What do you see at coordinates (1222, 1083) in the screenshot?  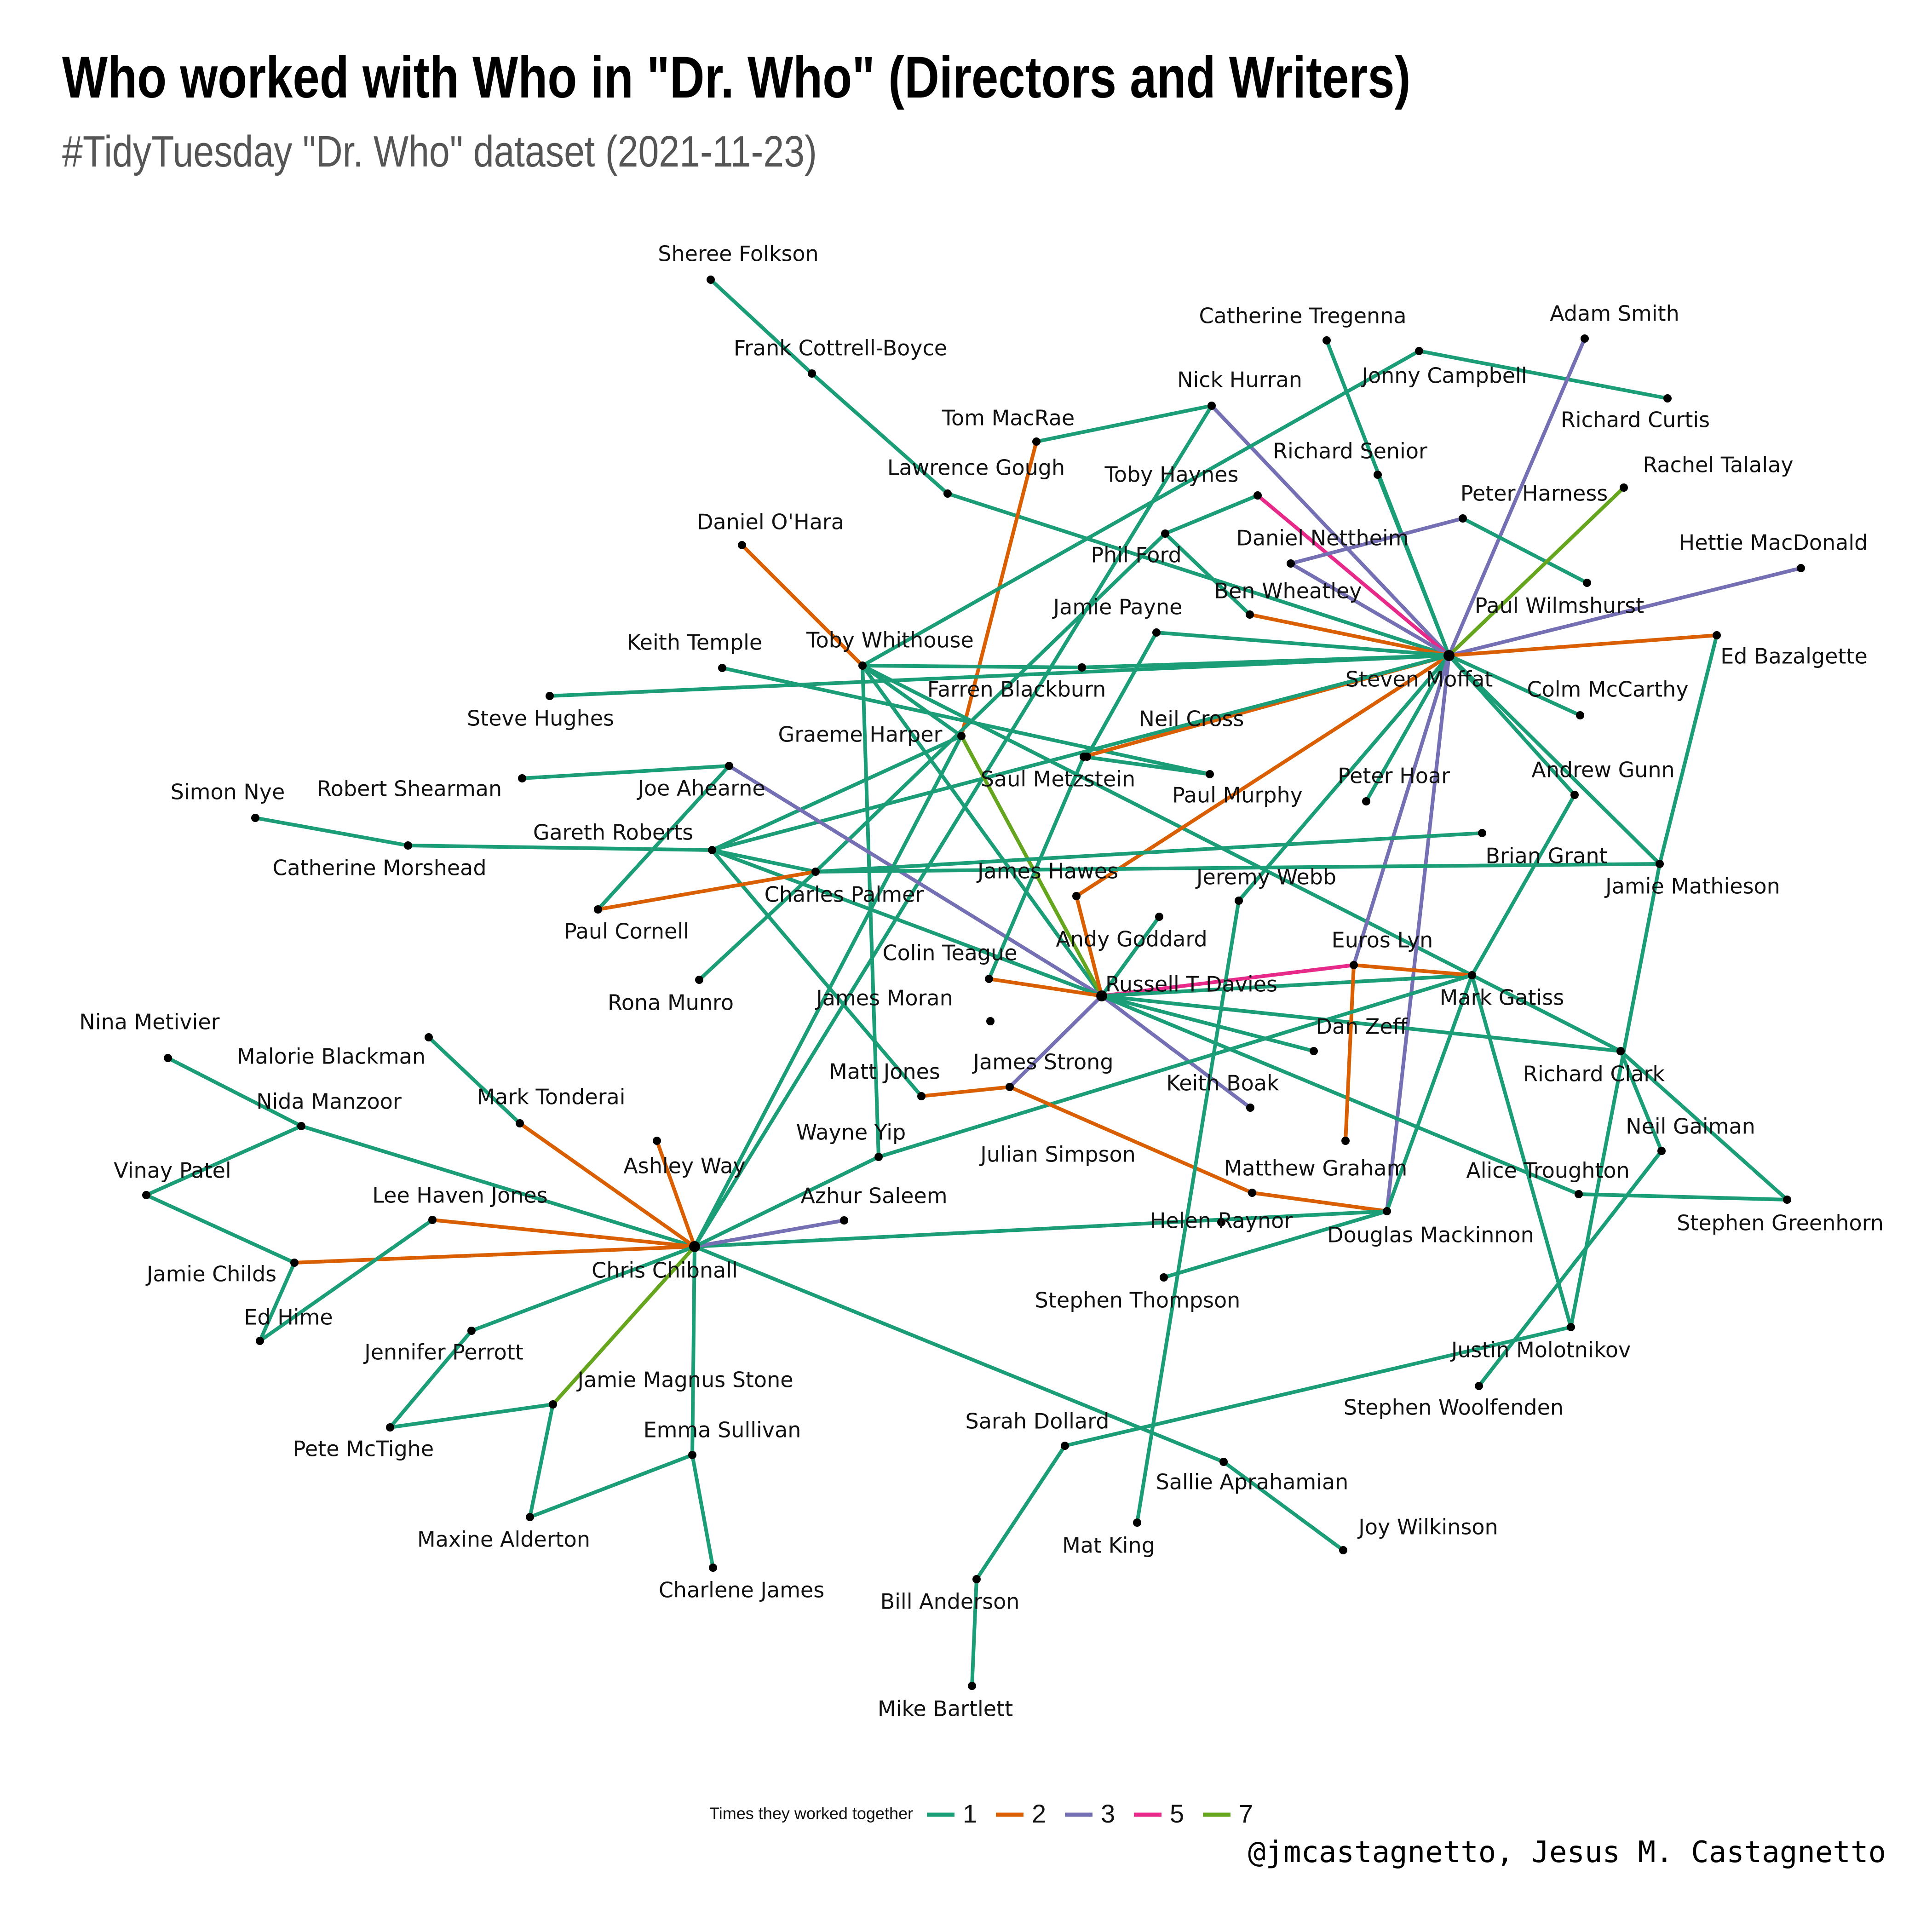 I see `node-label-keith-boak: Keith Boak` at bounding box center [1222, 1083].